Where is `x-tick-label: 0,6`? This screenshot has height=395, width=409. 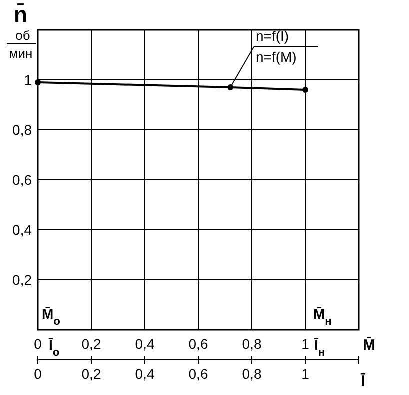 x-tick-label: 0,6 is located at coordinates (198, 344).